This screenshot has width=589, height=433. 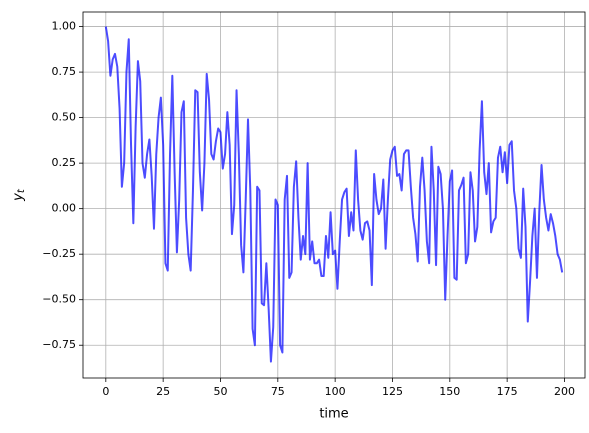 I want to click on x-tick-label: 75, so click(x=278, y=391).